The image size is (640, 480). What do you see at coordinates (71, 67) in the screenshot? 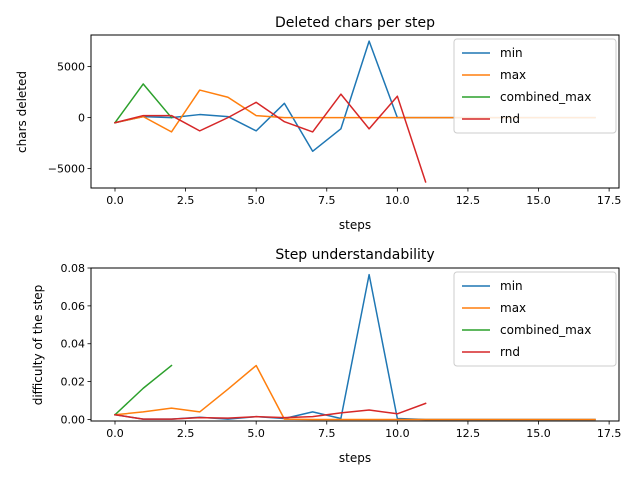
I see `y-tick-label: 5000` at bounding box center [71, 67].